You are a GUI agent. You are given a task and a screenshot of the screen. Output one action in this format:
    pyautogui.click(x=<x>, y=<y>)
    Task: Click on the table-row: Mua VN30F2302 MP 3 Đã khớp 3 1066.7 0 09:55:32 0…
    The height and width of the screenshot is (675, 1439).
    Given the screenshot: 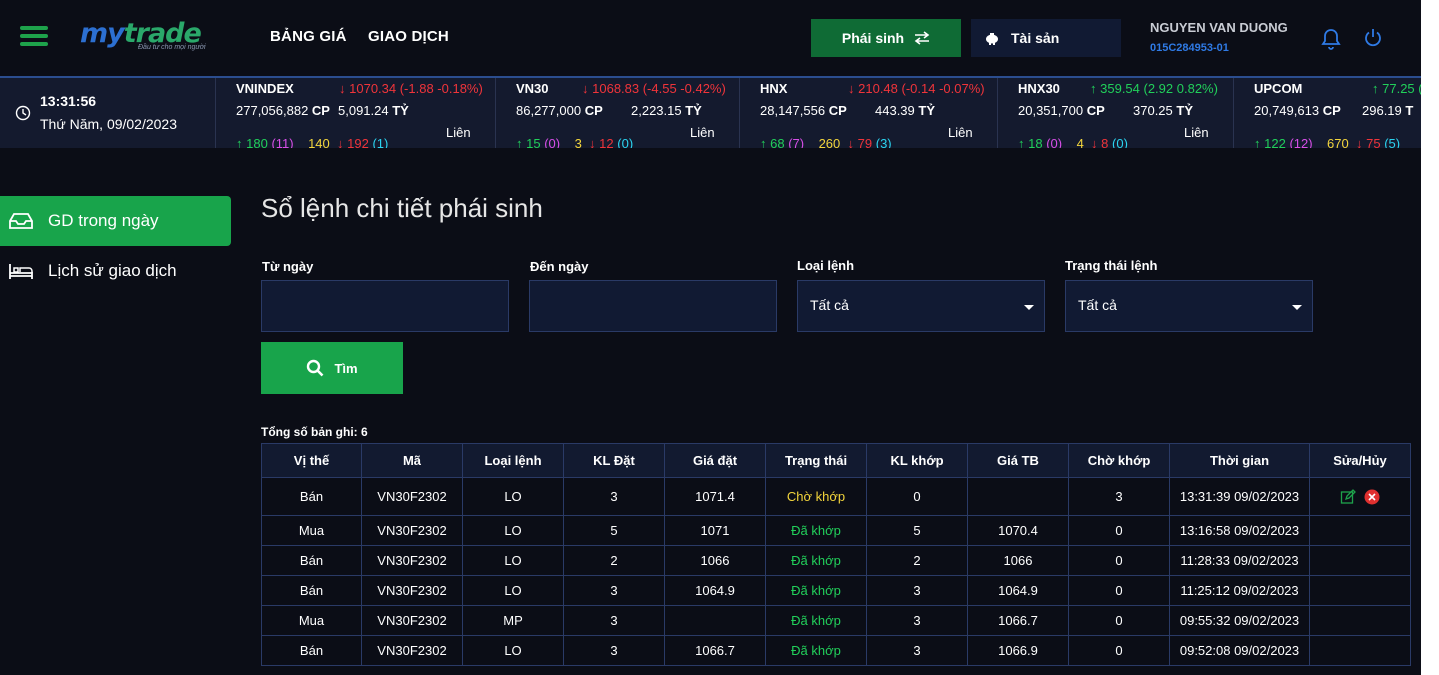 What is the action you would take?
    pyautogui.click(x=836, y=620)
    